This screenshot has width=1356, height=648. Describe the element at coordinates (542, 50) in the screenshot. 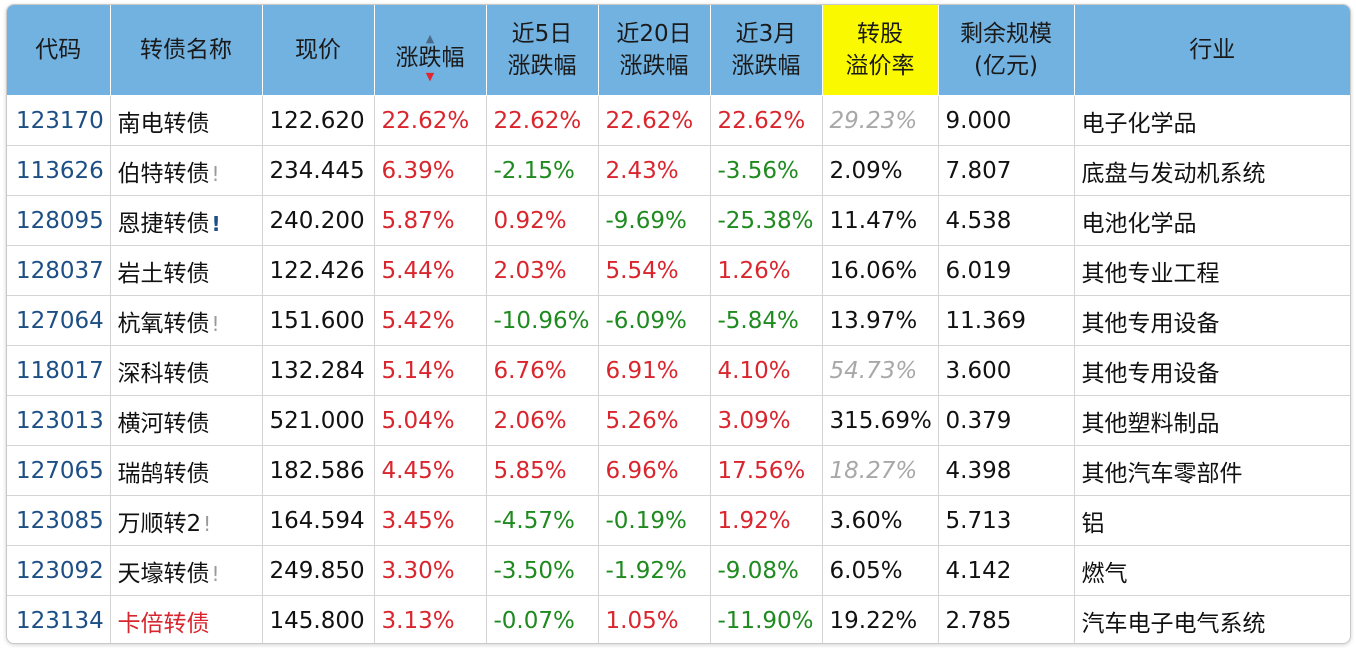

I see `header-5day: 近5日 涨跌幅` at that location.